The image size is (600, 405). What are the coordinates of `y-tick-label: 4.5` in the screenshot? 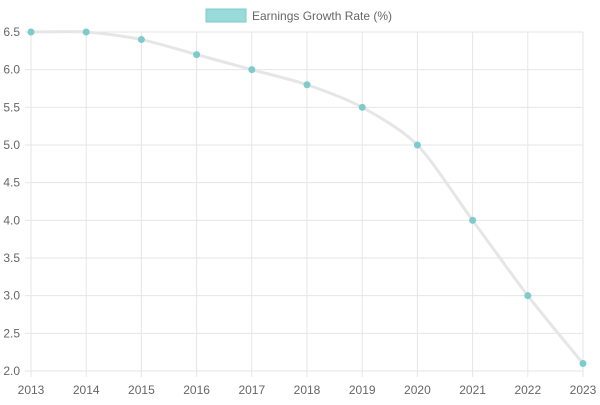 It's located at (11, 183).